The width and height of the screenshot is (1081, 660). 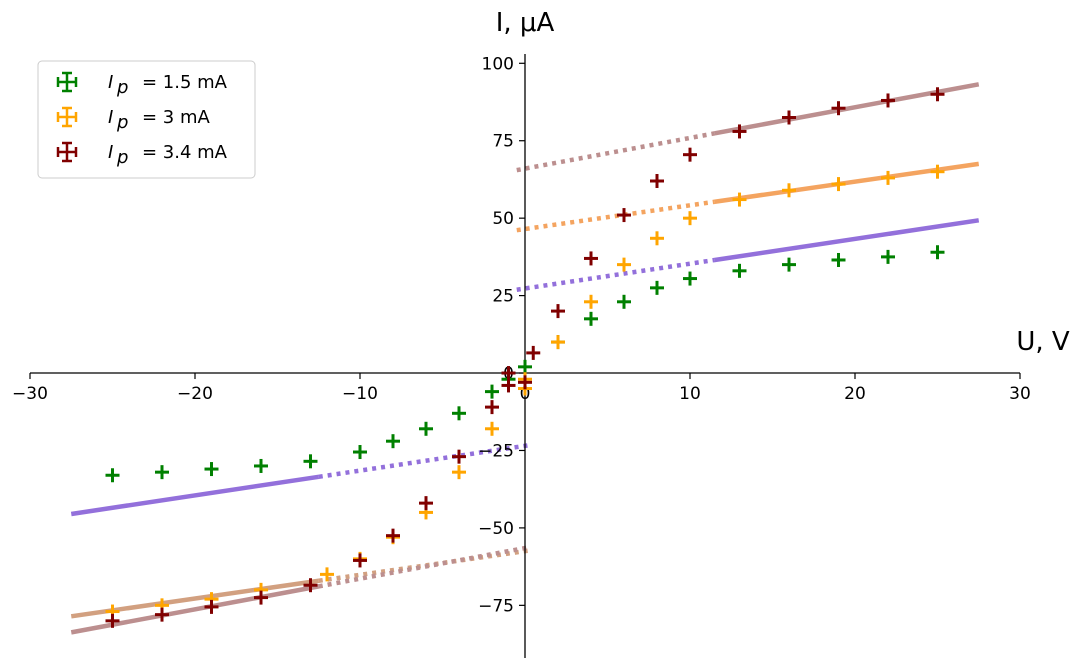 What do you see at coordinates (1043, 342) in the screenshot?
I see `x-axis-title: U, V` at bounding box center [1043, 342].